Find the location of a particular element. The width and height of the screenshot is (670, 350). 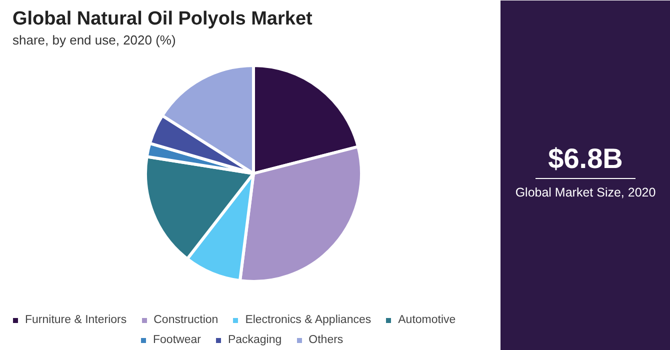

legend-label: Automotive is located at coordinates (427, 320).